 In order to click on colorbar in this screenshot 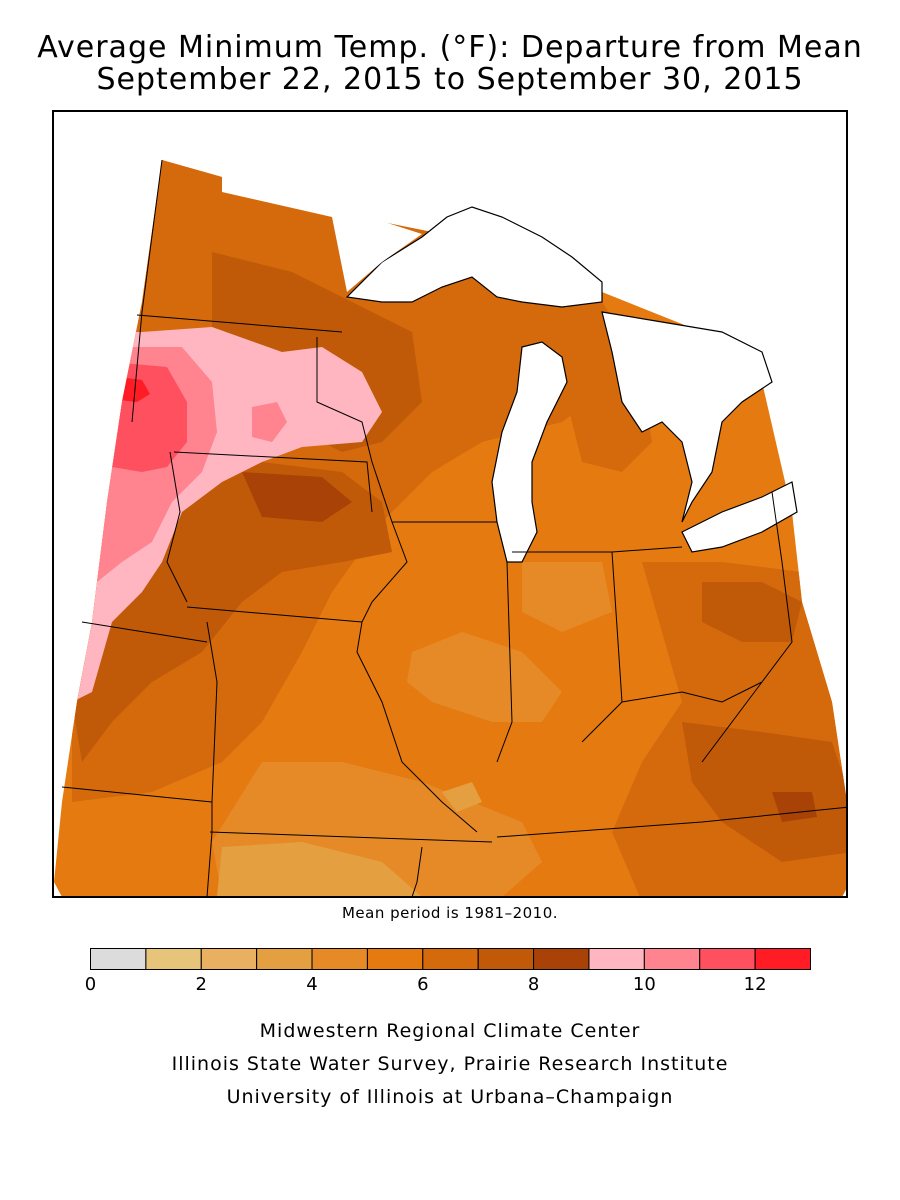, I will do `click(450, 959)`.